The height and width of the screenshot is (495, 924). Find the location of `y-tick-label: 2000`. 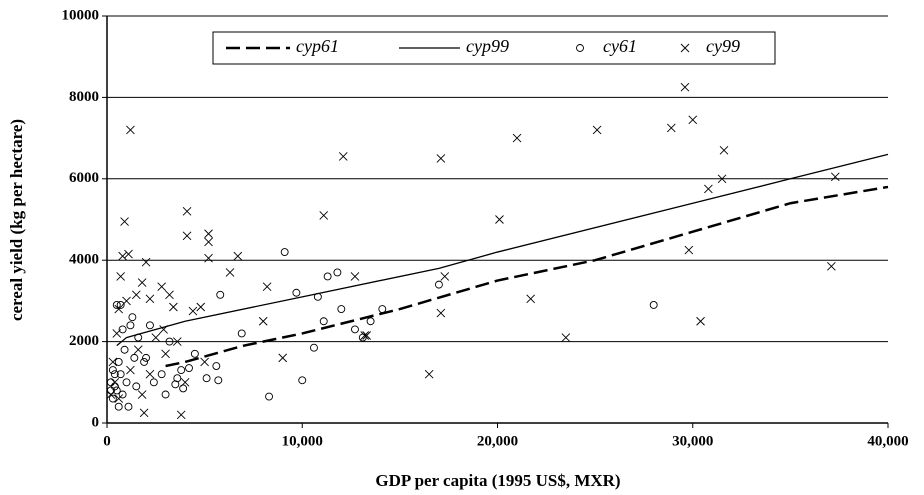

y-tick-label: 2000 is located at coordinates (84, 341).